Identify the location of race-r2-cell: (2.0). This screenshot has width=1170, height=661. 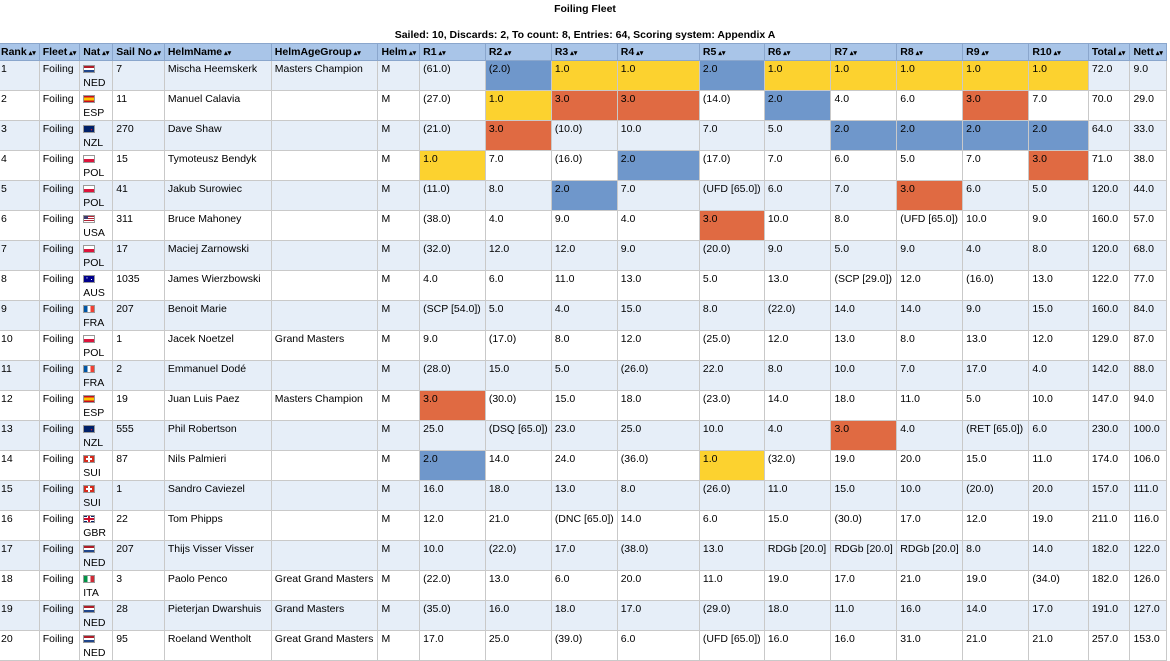
(518, 75).